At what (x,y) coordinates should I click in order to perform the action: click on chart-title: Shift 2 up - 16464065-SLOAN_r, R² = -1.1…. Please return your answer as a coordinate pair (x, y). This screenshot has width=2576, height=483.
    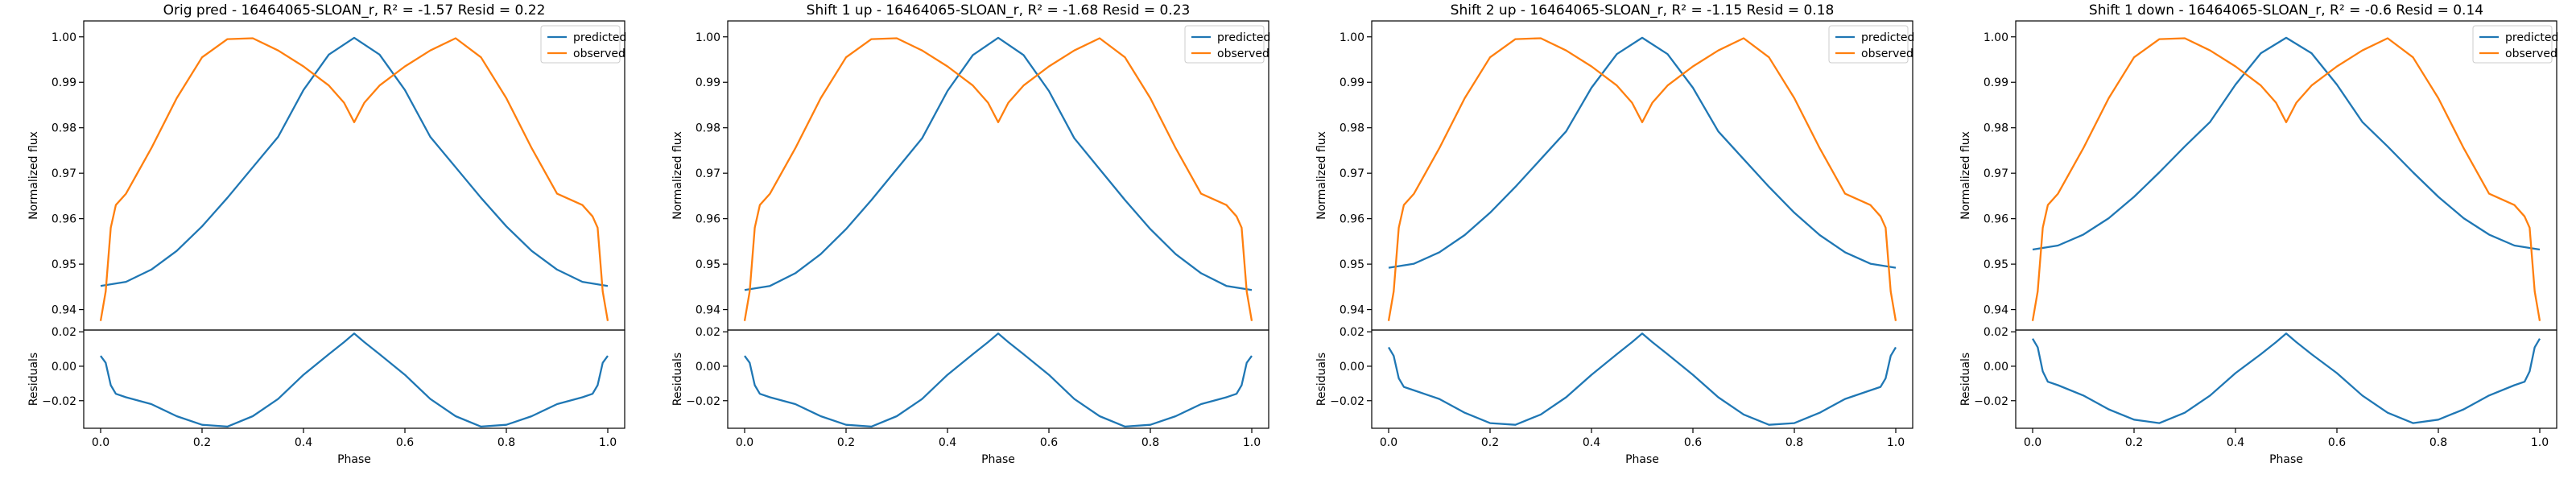
    Looking at the image, I should click on (1643, 10).